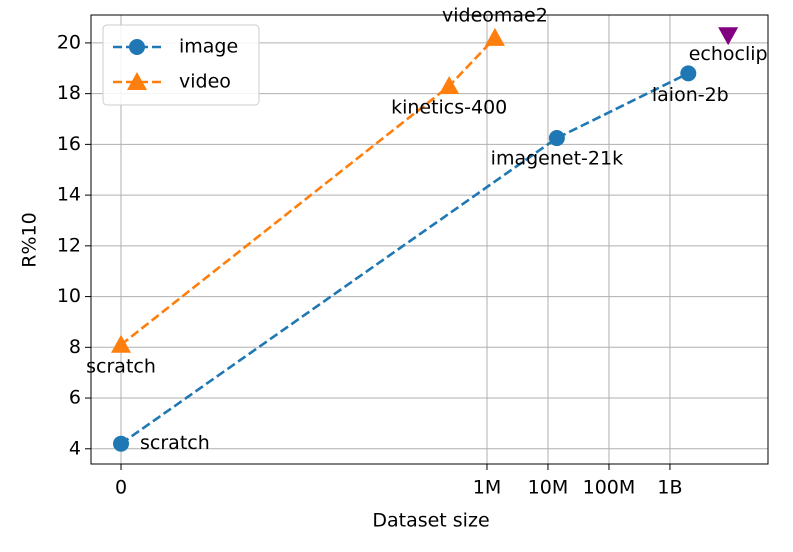  What do you see at coordinates (609, 488) in the screenshot?
I see `x-tick-label: 100M` at bounding box center [609, 488].